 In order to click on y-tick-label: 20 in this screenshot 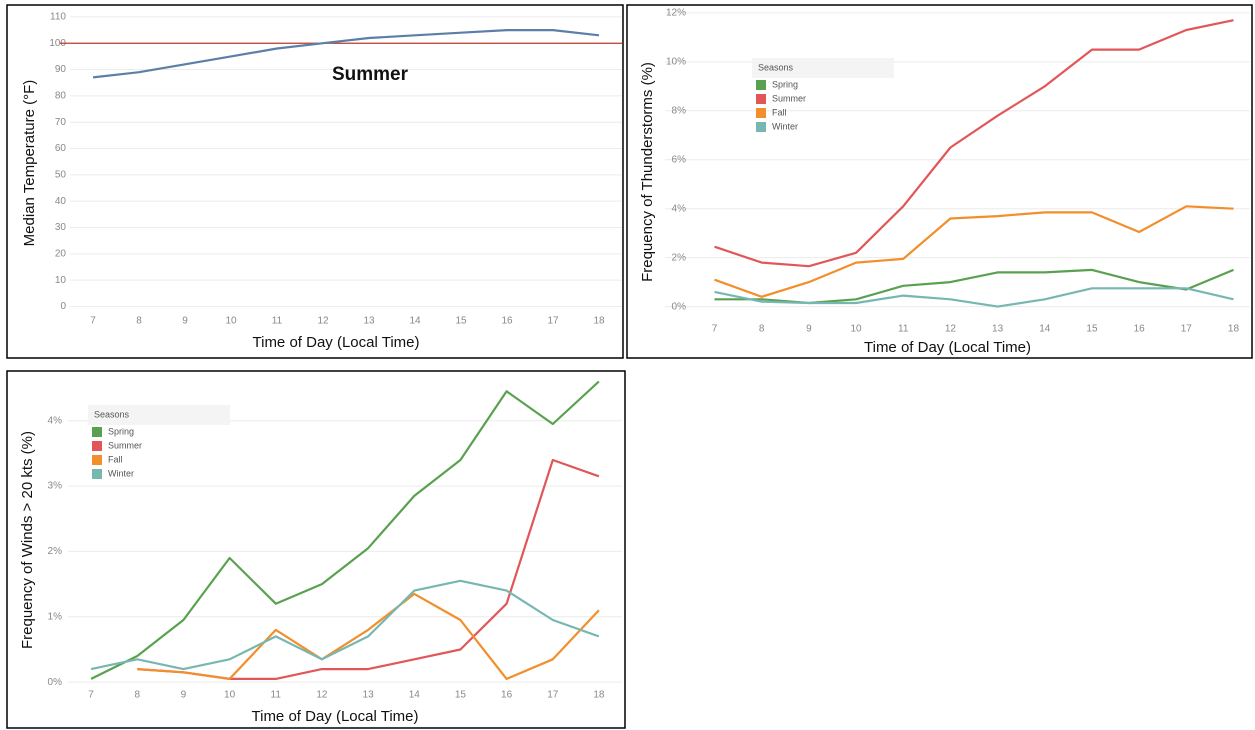, I will do `click(61, 253)`.